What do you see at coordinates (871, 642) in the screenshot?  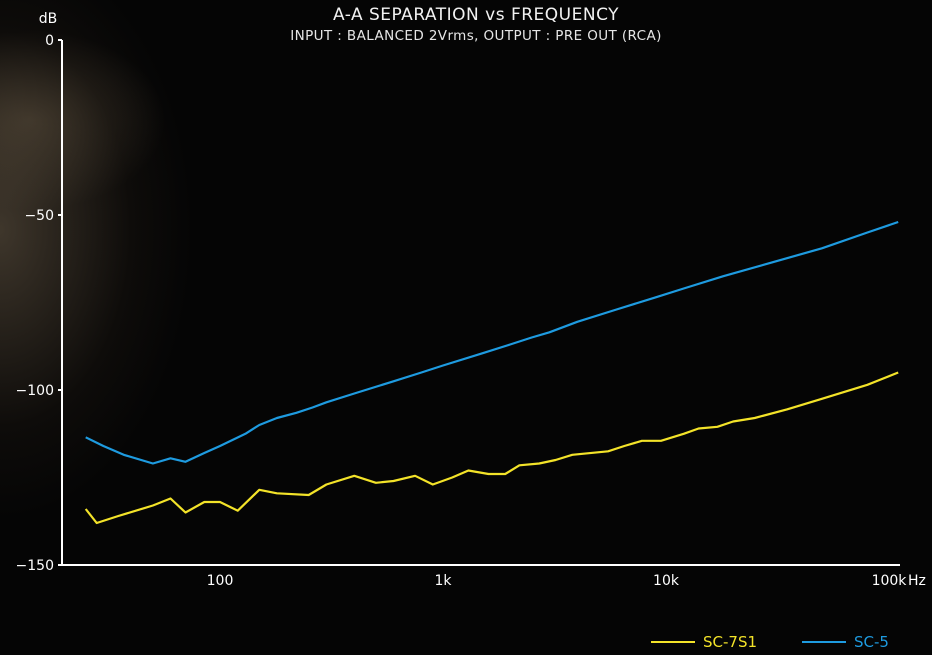 I see `legend-label-sc5: SC-5` at bounding box center [871, 642].